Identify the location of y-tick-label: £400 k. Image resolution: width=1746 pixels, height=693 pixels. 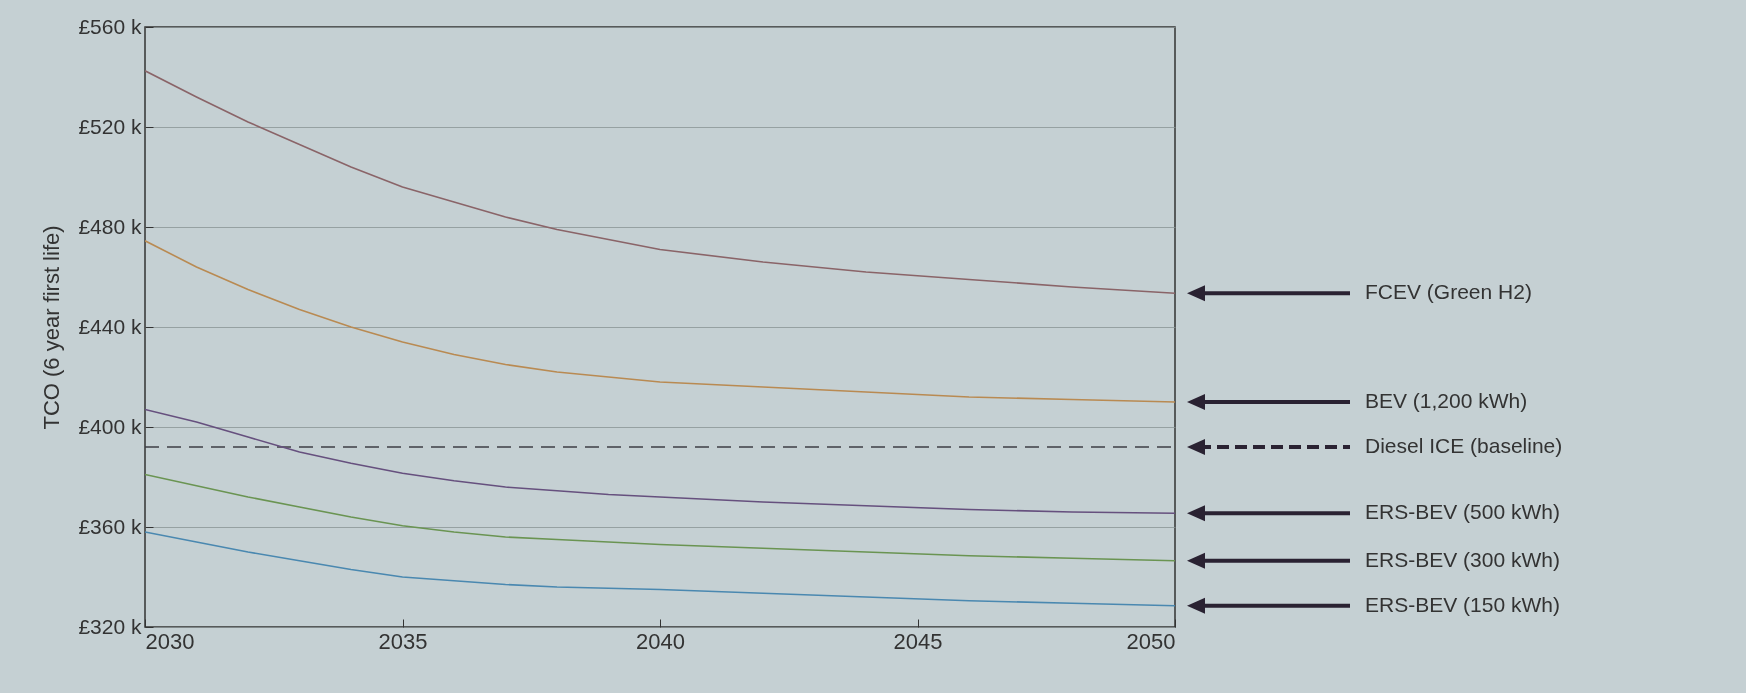
(110, 426).